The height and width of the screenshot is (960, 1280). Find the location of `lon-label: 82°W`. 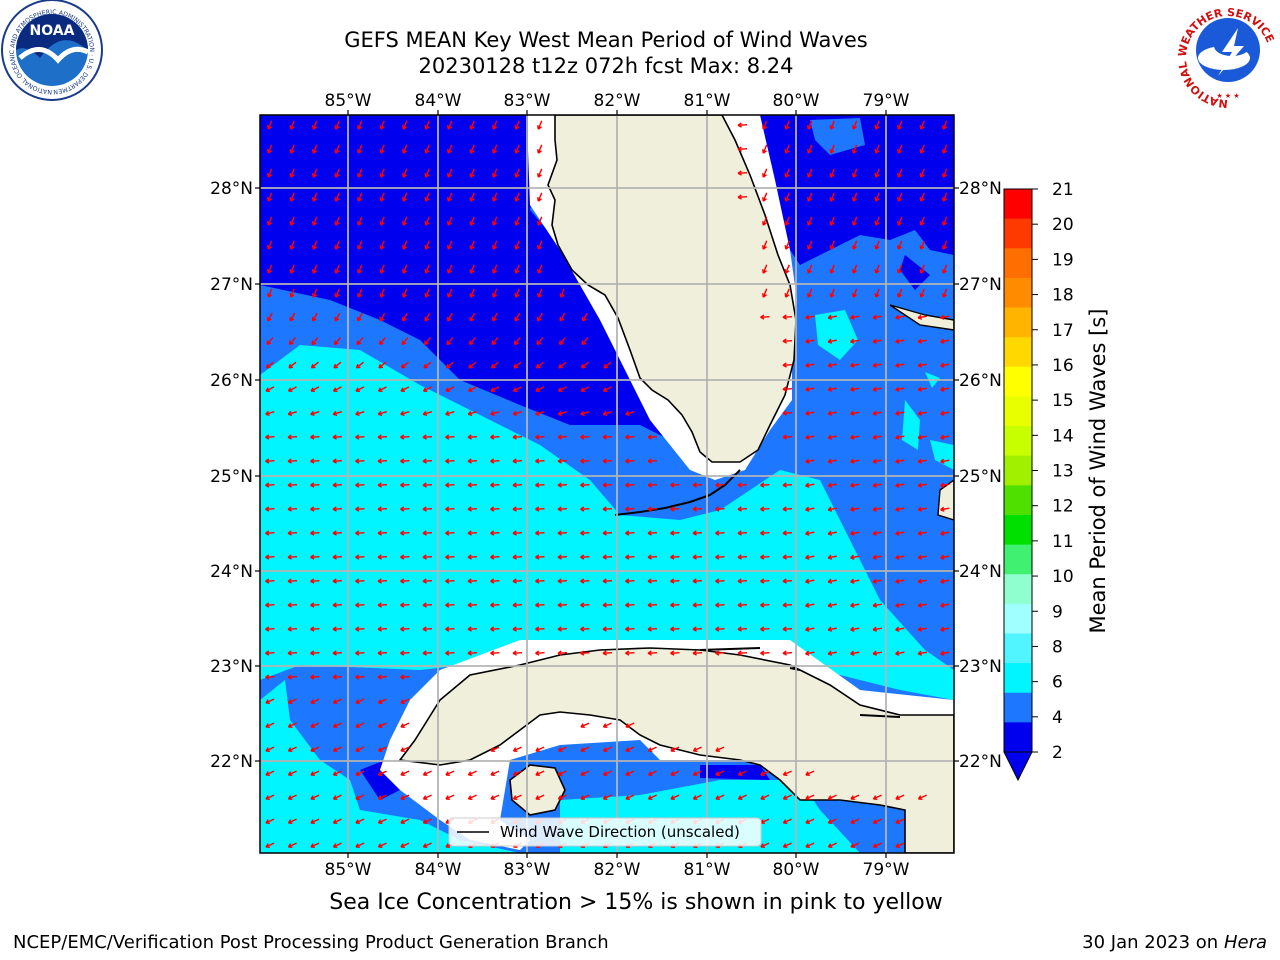

lon-label: 82°W is located at coordinates (617, 101).